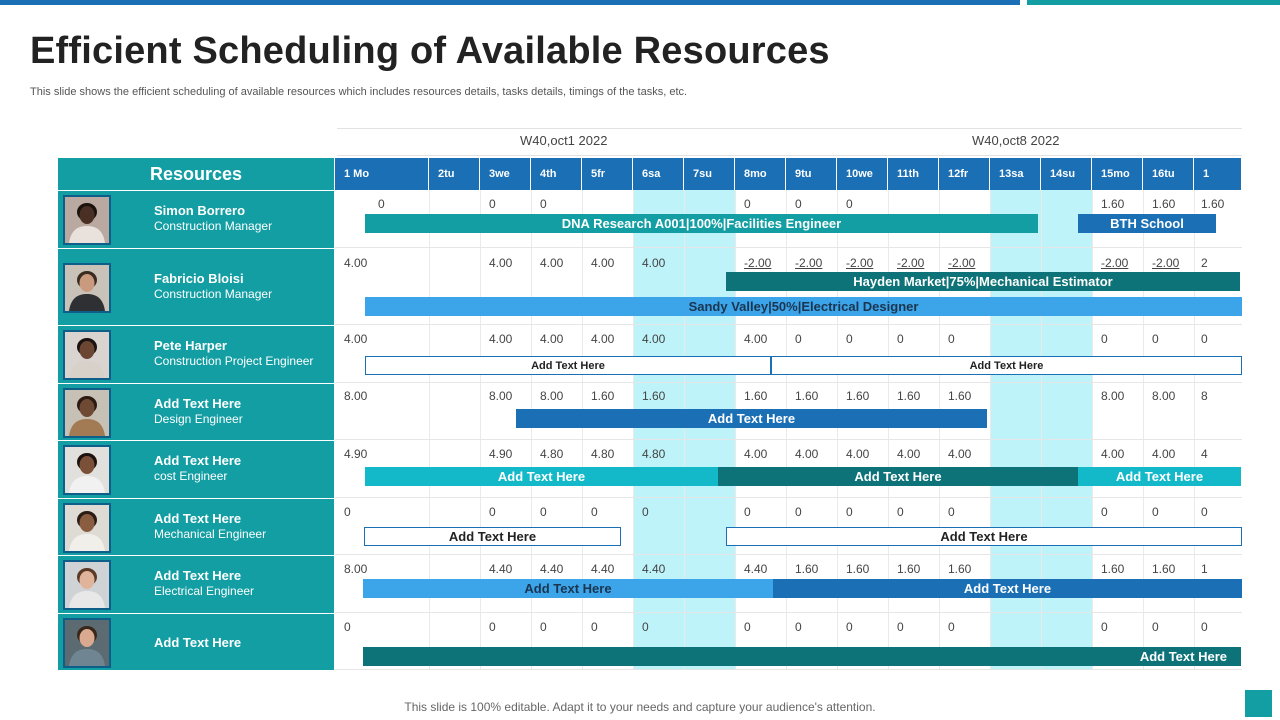 The width and height of the screenshot is (1280, 720). I want to click on task-bar: Sandy Valley|50%|Electrical Designer, so click(803, 306).